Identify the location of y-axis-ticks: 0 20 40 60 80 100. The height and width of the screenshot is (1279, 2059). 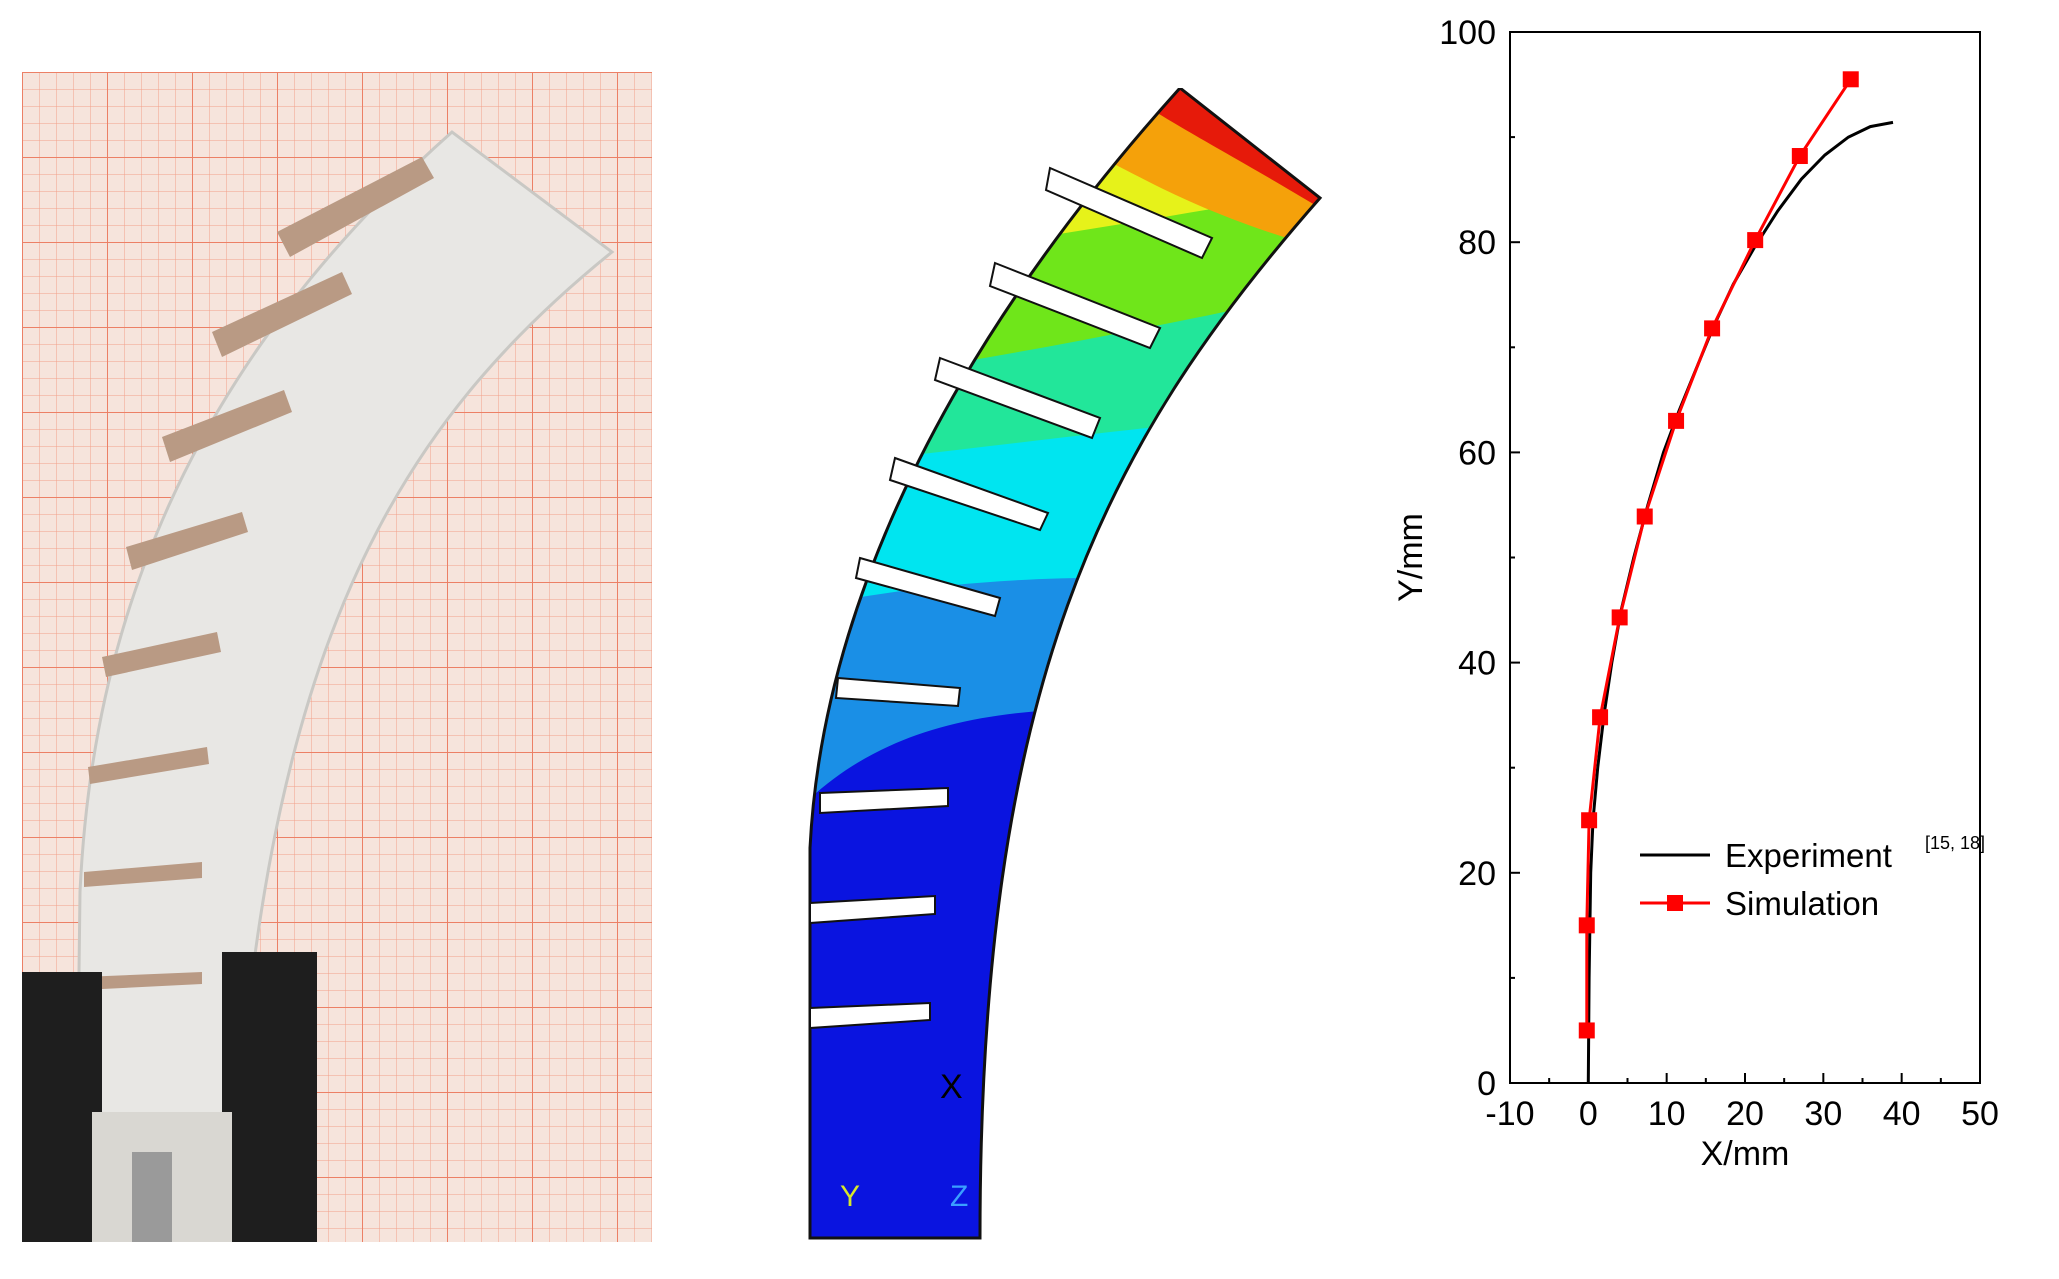
(1479, 558).